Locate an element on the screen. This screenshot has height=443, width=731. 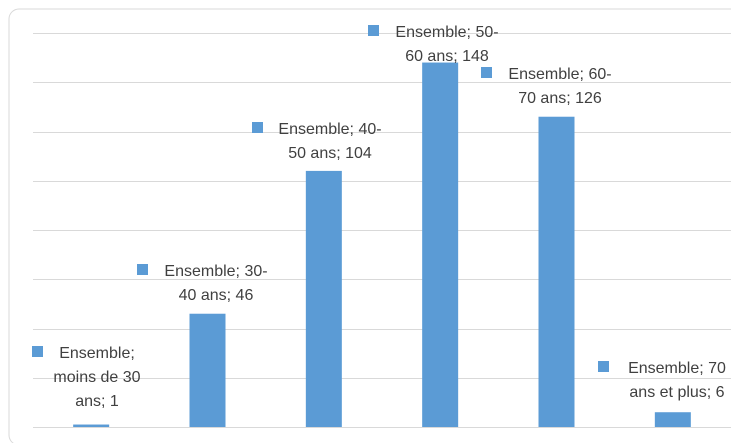
data-label-0-line-1: moins de 30 is located at coordinates (96, 377).